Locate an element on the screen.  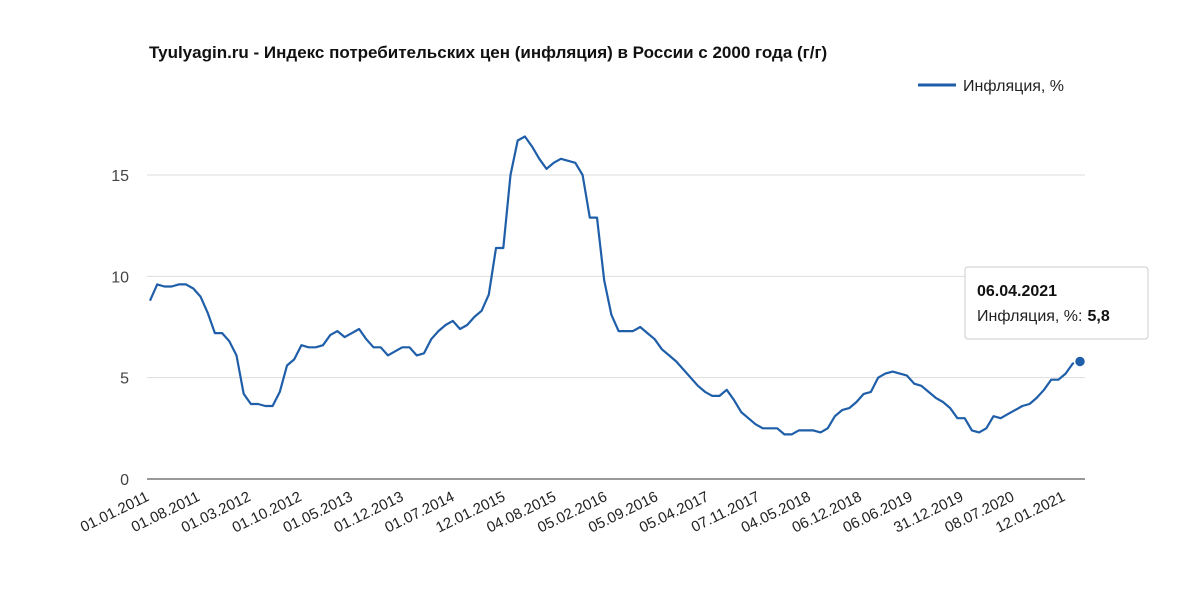
y-tick-label: 5 is located at coordinates (124, 379).